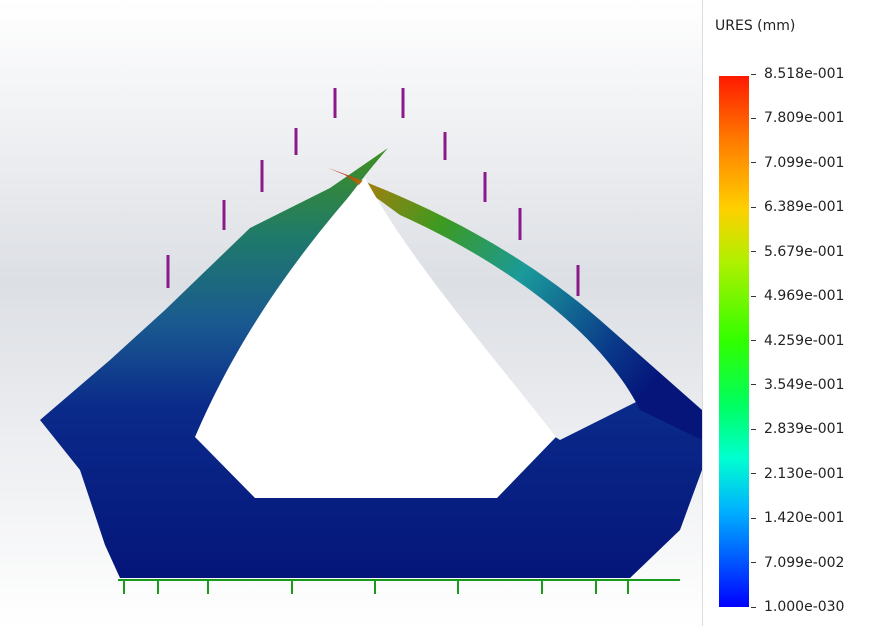 This screenshot has height=626, width=875. I want to click on legend-label: 4.259e-001, so click(797, 341).